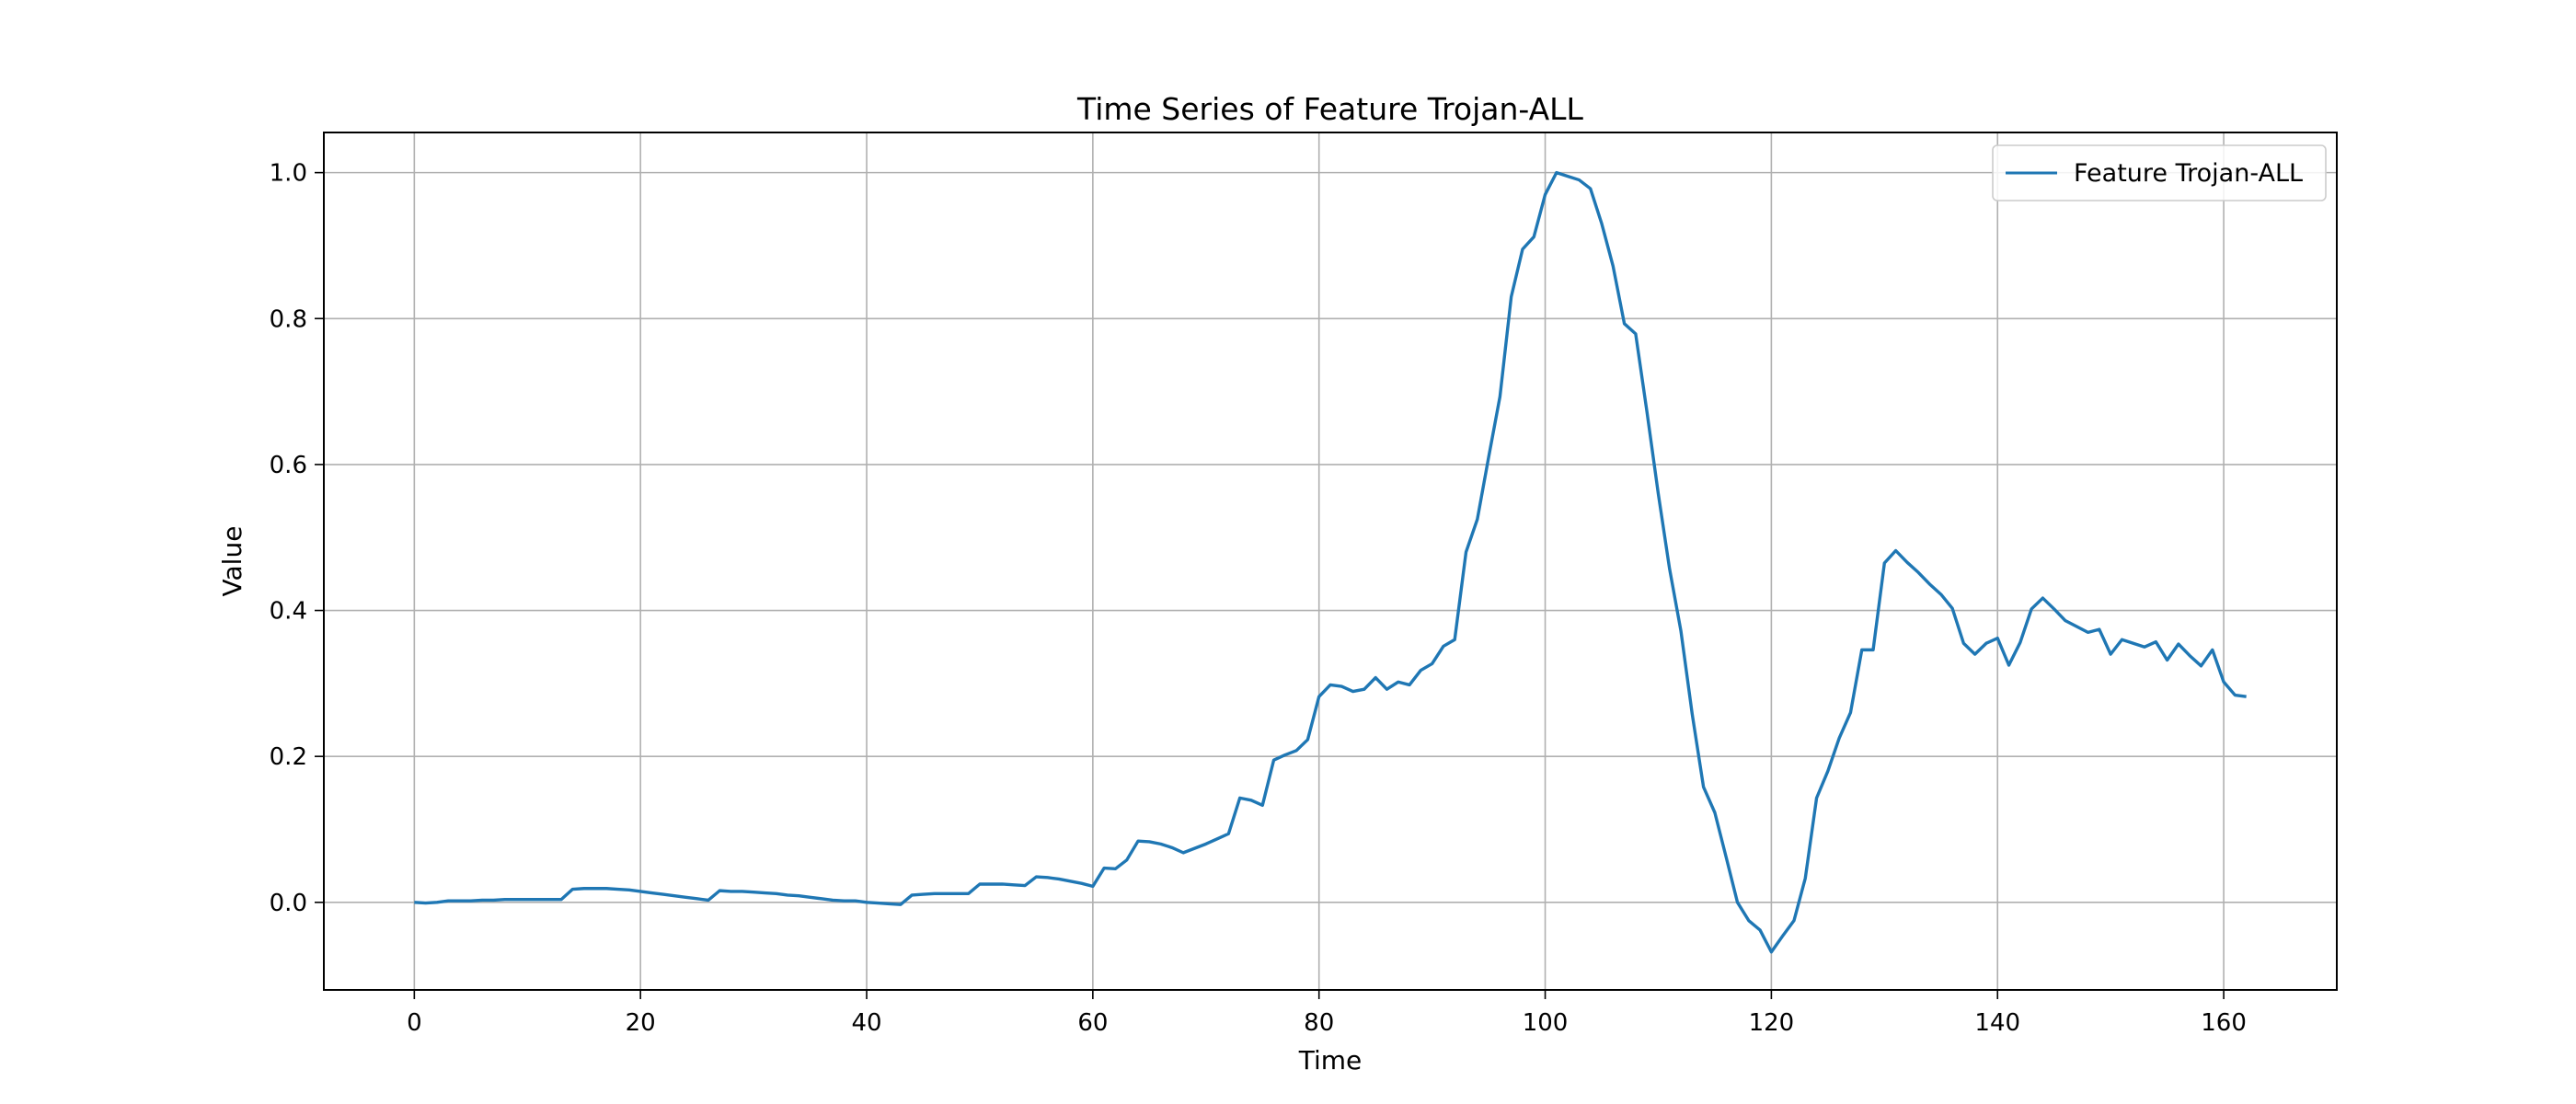 The image size is (2576, 1104). What do you see at coordinates (288, 612) in the screenshot?
I see `y-tick-label: 0.4` at bounding box center [288, 612].